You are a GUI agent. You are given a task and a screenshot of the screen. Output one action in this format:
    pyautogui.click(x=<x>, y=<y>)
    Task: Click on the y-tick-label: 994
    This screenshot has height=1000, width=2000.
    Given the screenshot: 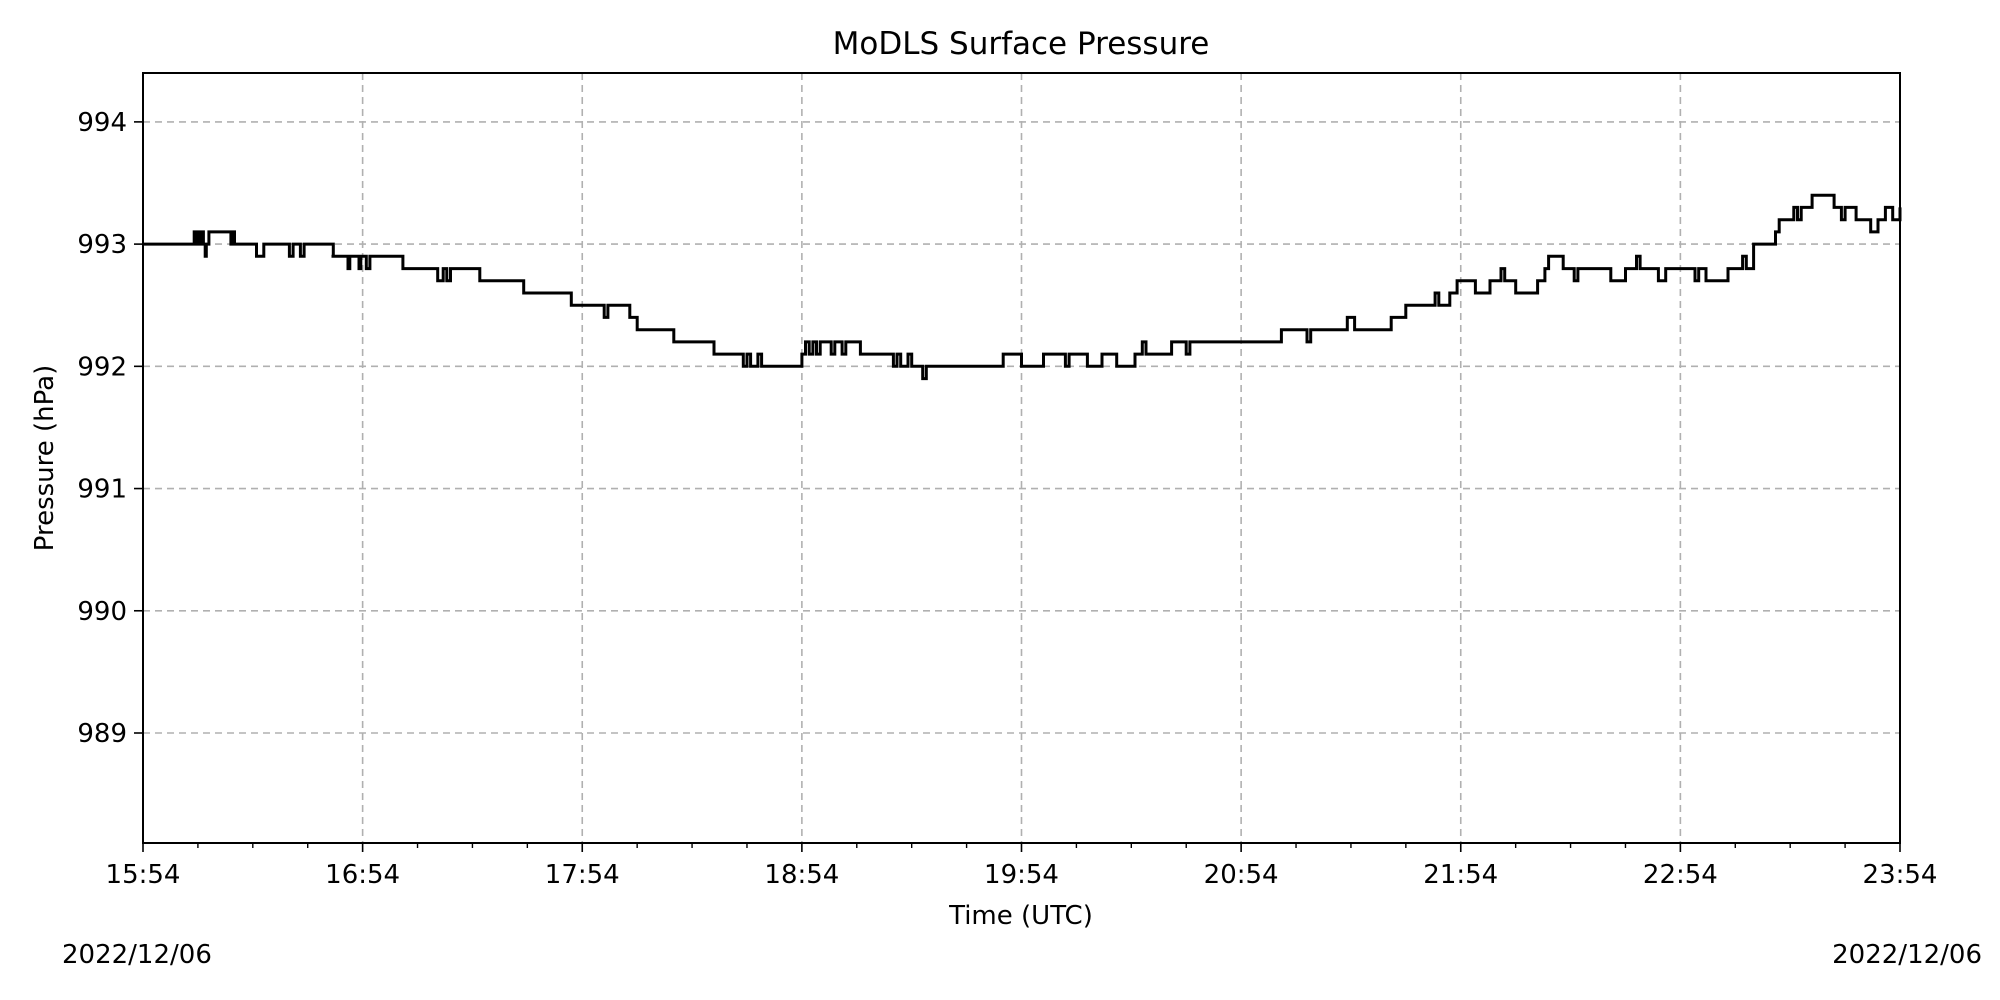 What is the action you would take?
    pyautogui.click(x=102, y=123)
    